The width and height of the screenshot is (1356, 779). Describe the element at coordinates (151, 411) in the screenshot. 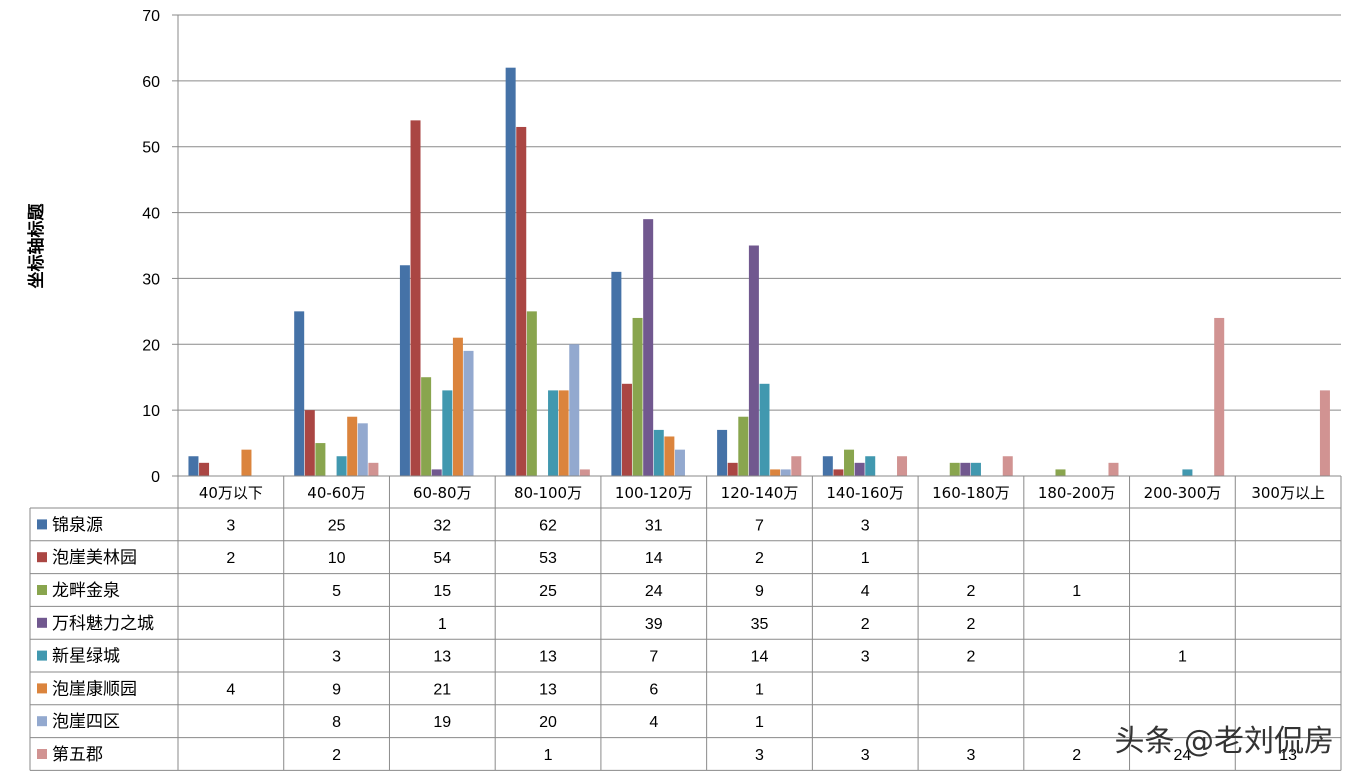

I see `y-tick-label: 10` at that location.